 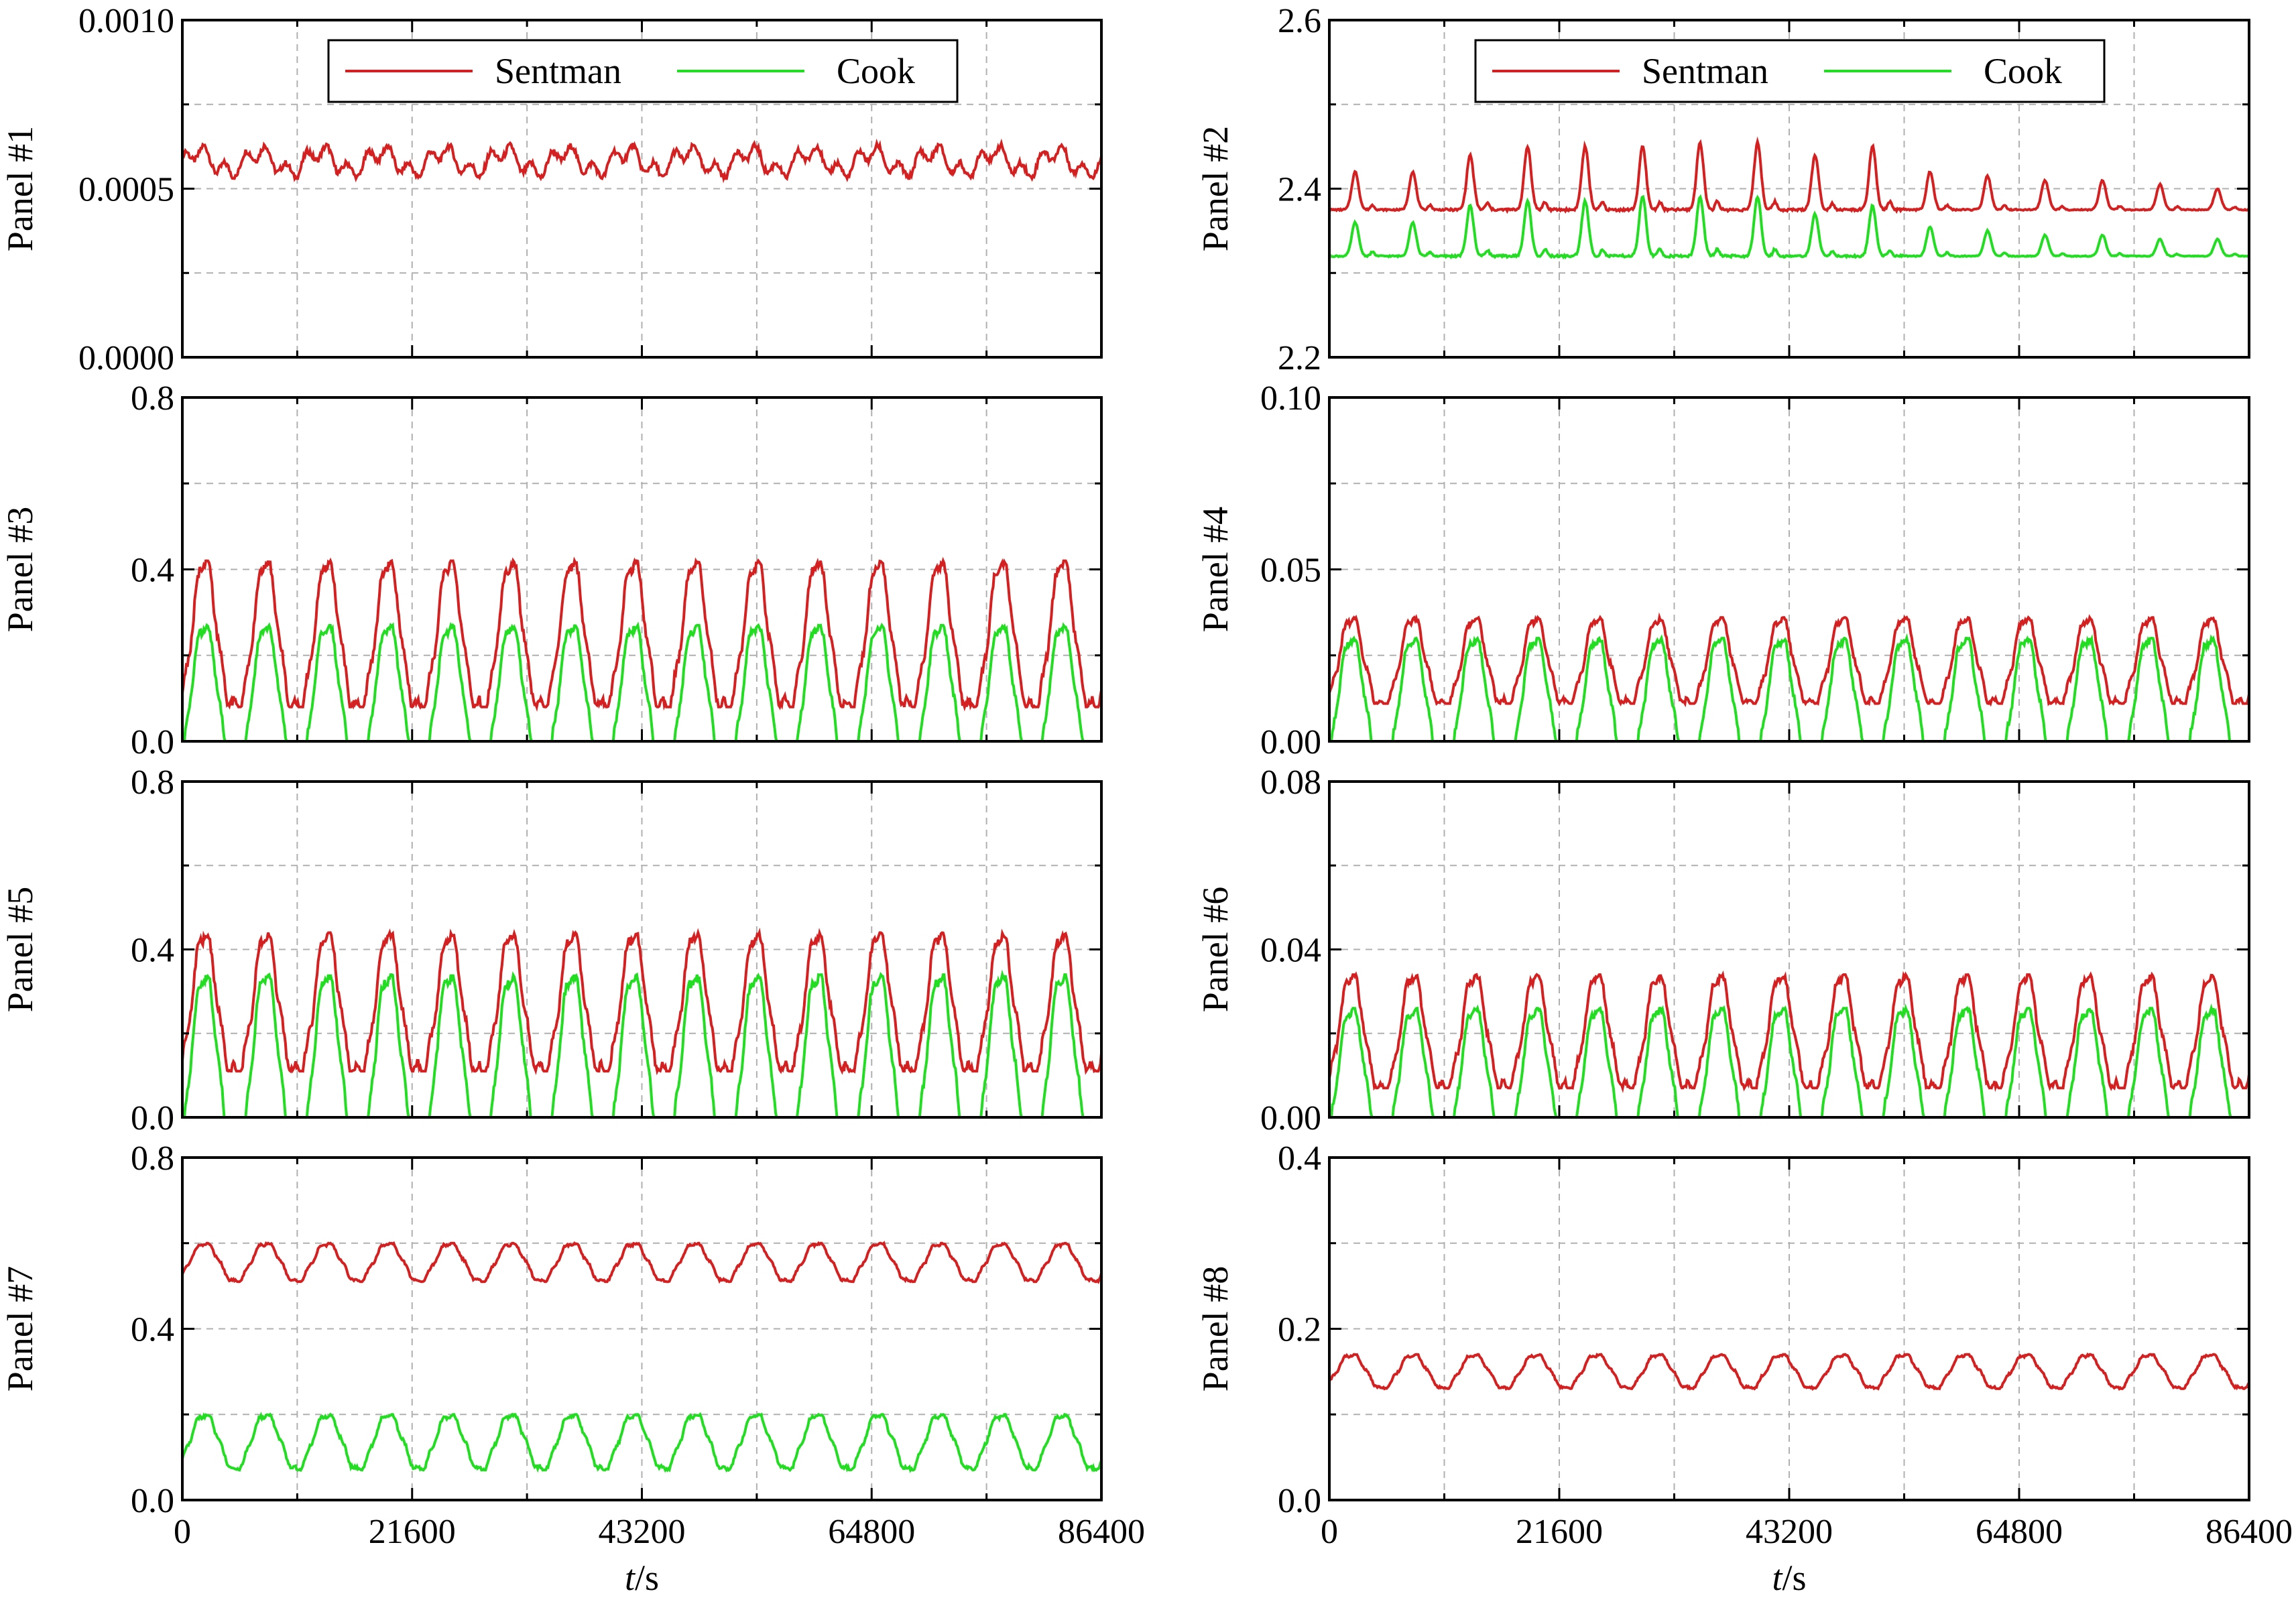 I want to click on y-tick-label: 0.0000, so click(x=126, y=358).